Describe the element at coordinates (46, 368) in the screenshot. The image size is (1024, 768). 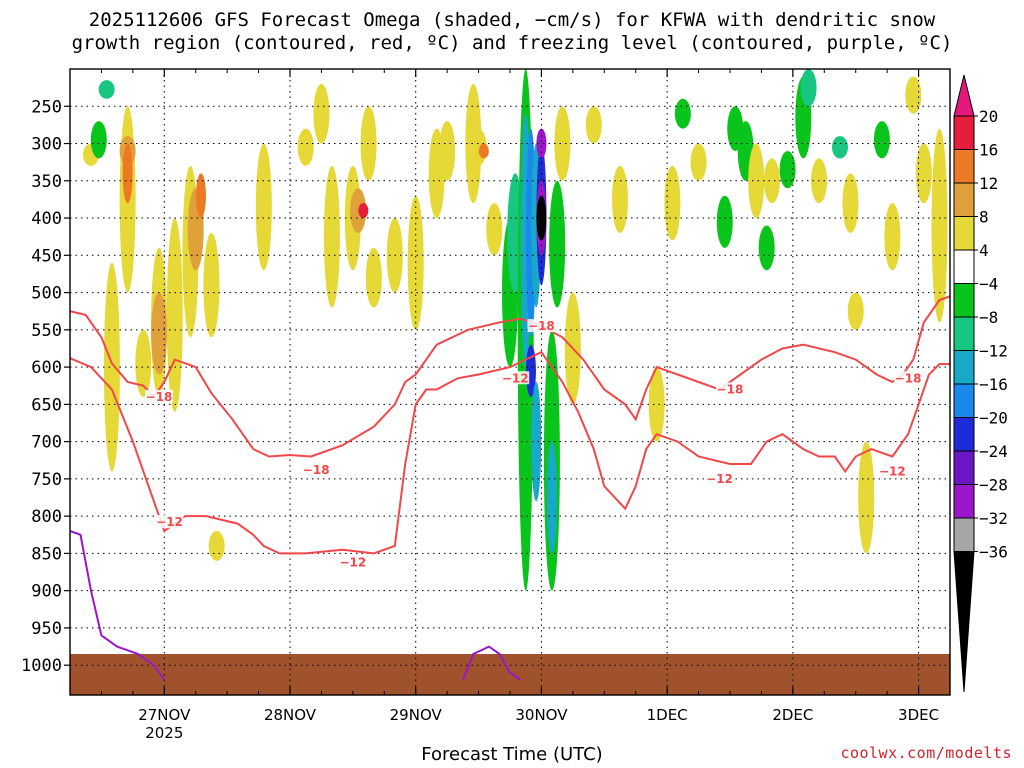
I see `y-tick-label: 600` at that location.